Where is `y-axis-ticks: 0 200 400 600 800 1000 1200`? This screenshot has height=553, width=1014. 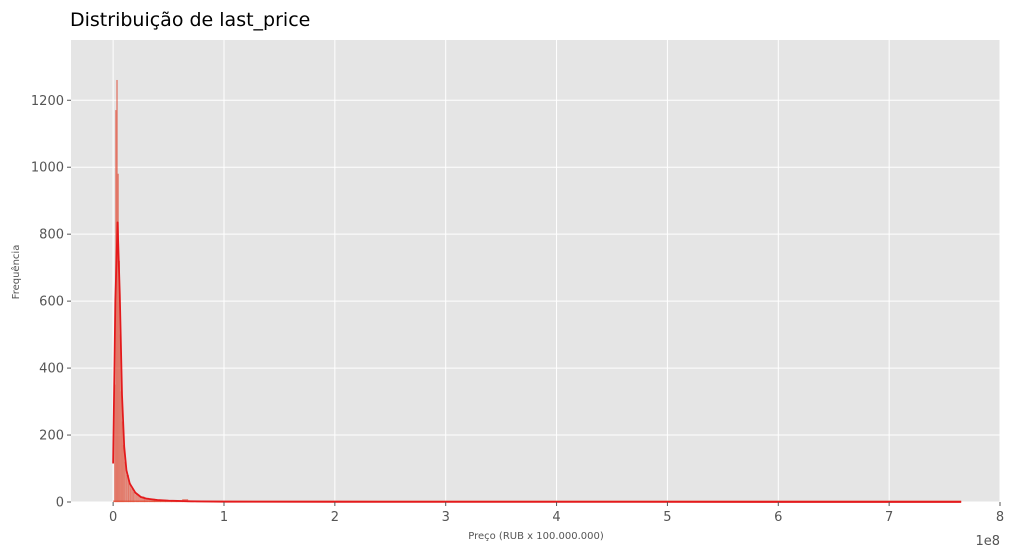 y-axis-ticks: 0 200 400 600 800 1000 1200 is located at coordinates (51, 302).